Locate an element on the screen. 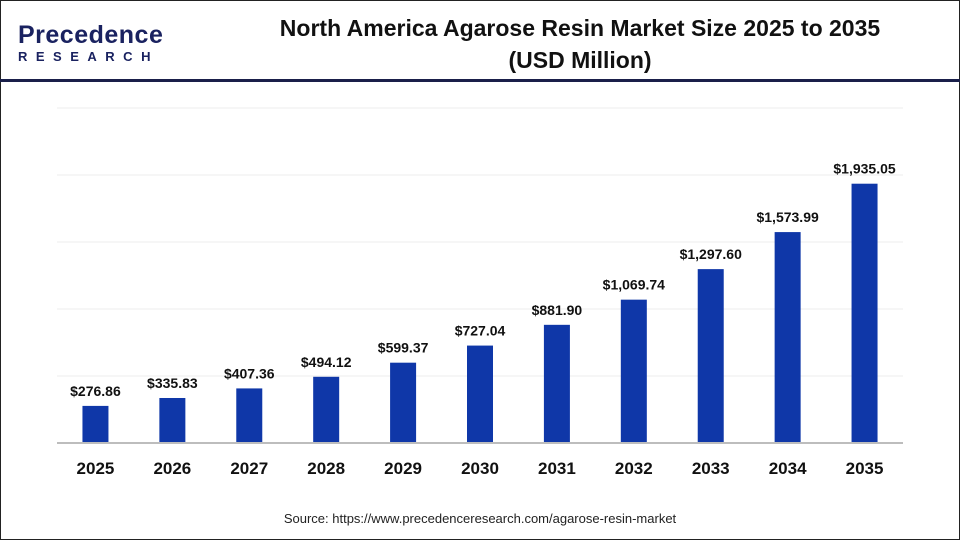 The height and width of the screenshot is (540, 960). bar-2029 is located at coordinates (403, 402).